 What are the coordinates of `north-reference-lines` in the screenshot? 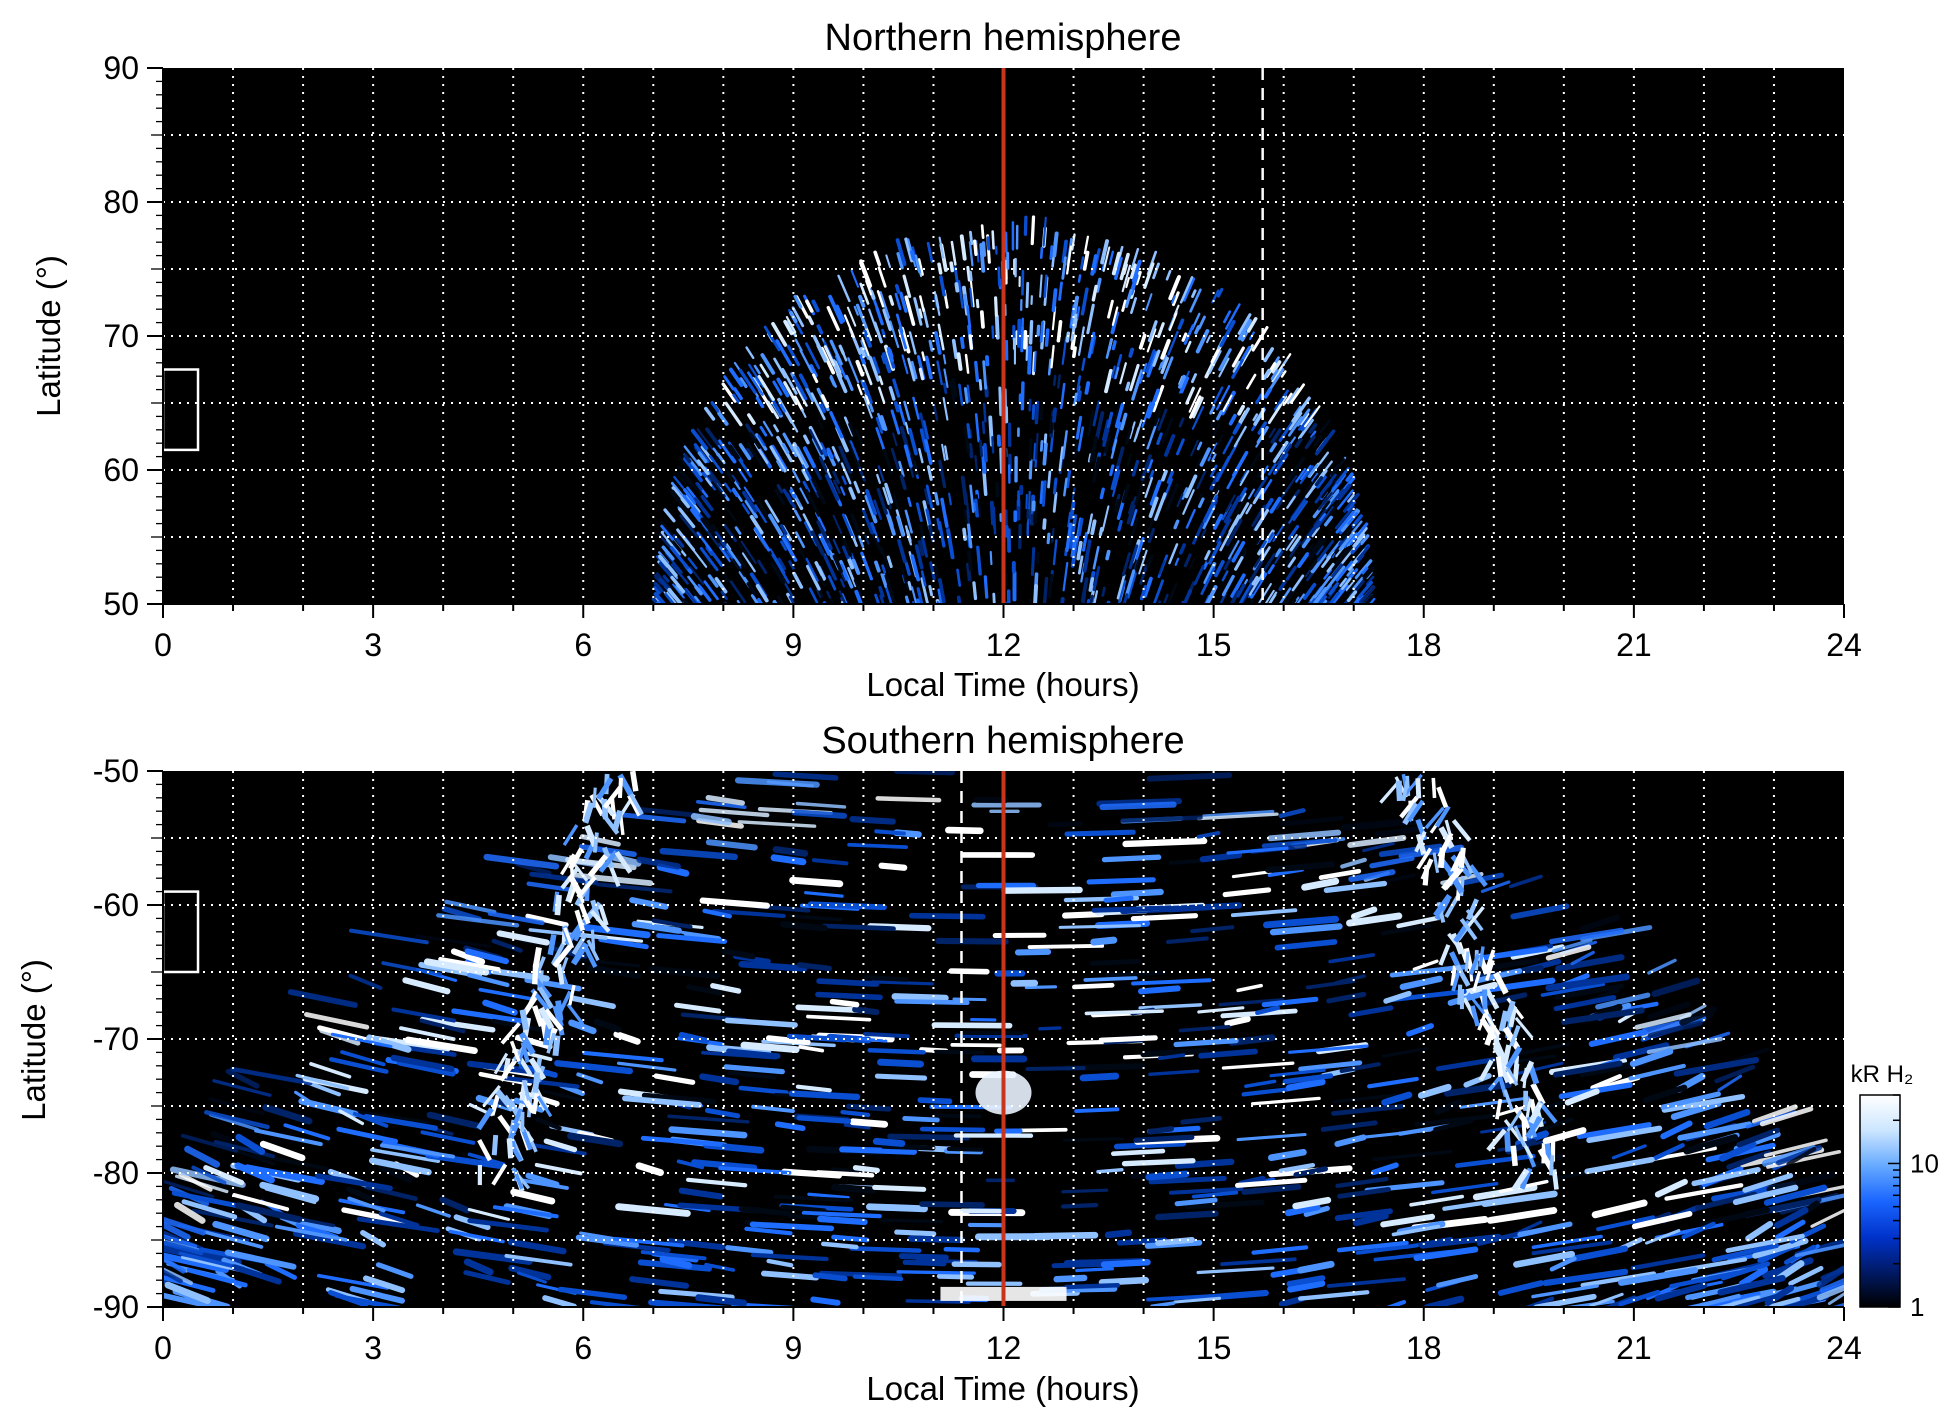 It's located at (1132, 336).